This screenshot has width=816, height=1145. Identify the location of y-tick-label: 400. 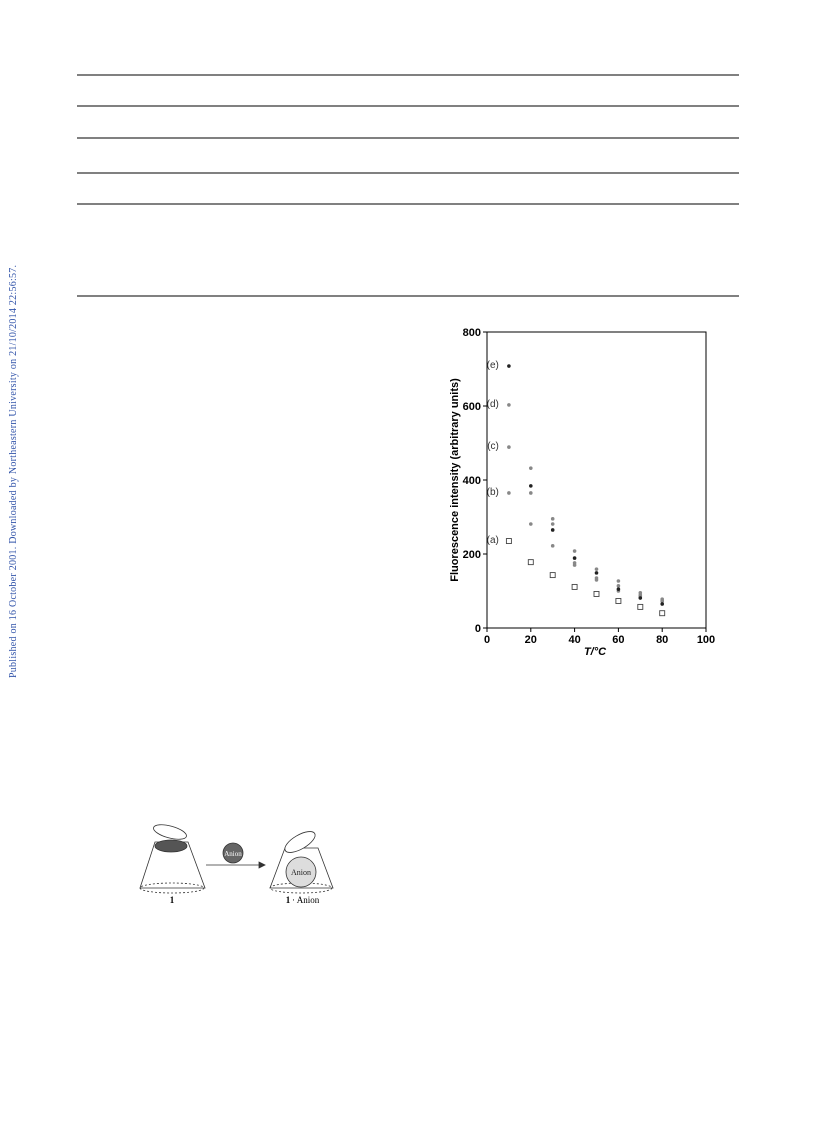
(472, 481).